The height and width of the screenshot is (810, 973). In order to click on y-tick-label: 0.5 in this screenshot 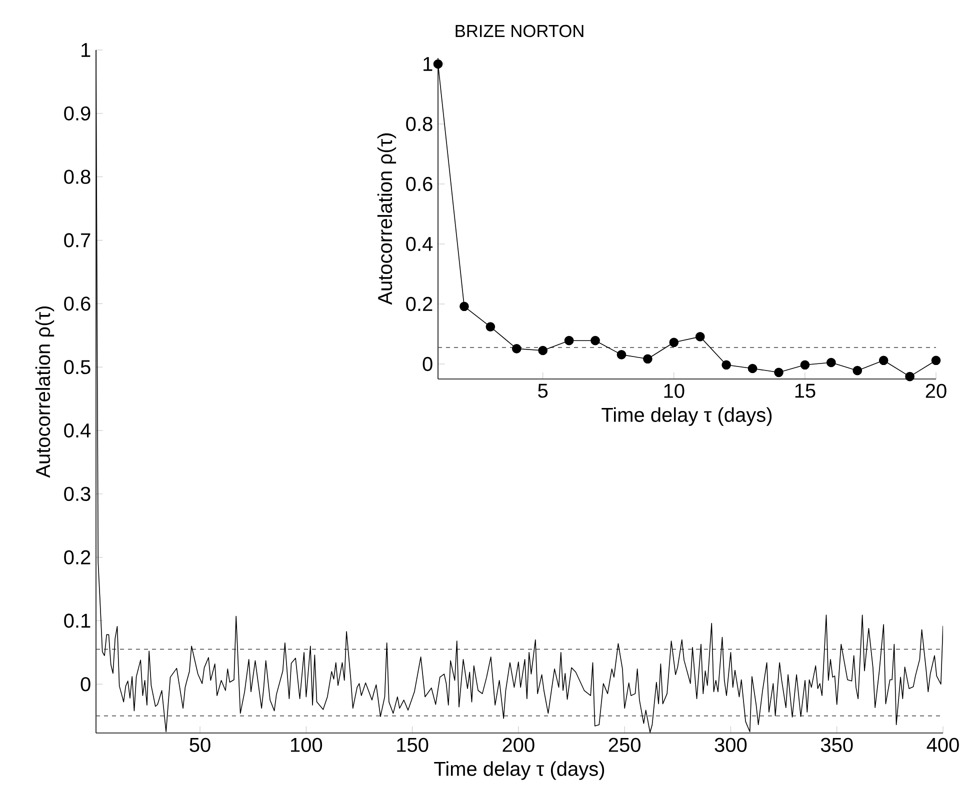, I will do `click(77, 367)`.